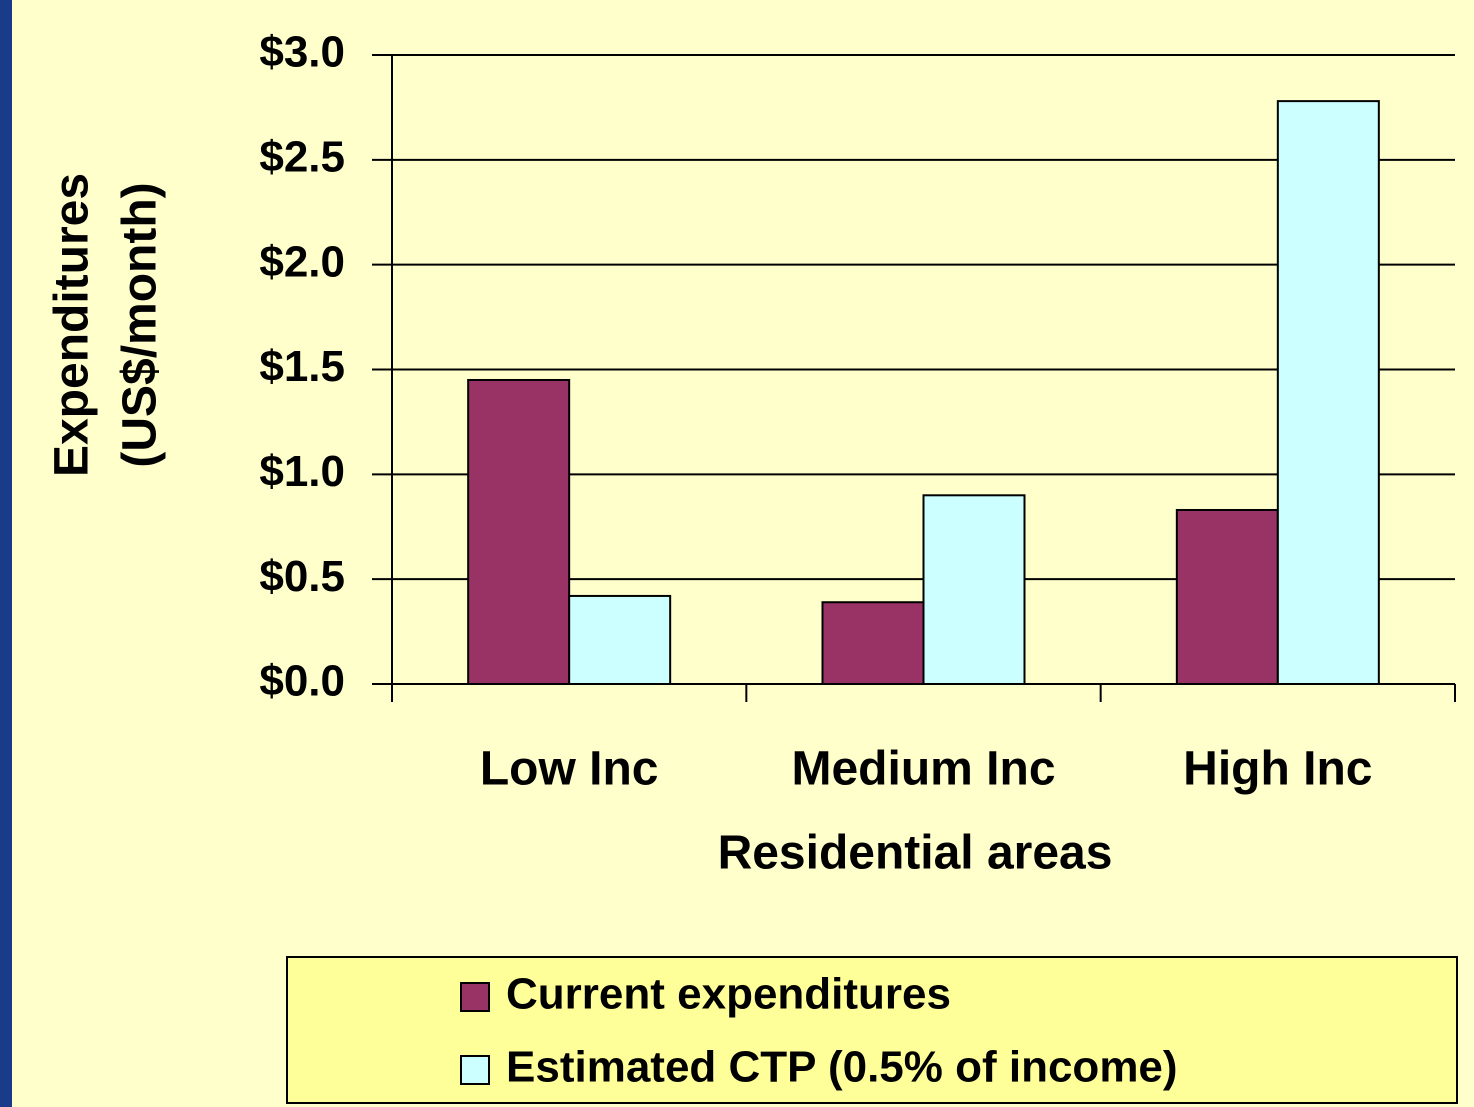  What do you see at coordinates (302, 471) in the screenshot?
I see `y-tick-label: $1.0` at bounding box center [302, 471].